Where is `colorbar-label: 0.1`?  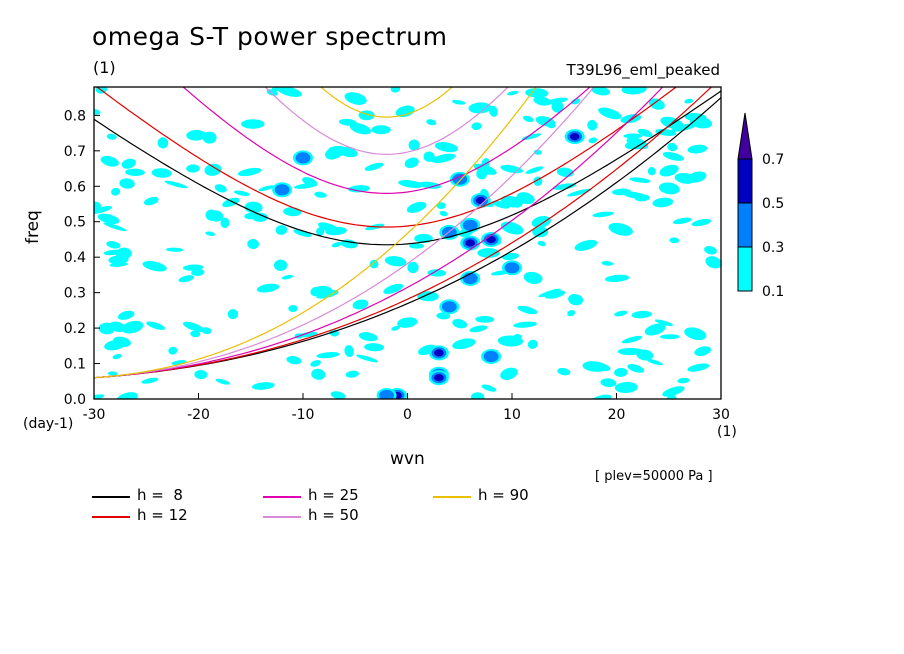
colorbar-label: 0.1 is located at coordinates (773, 292).